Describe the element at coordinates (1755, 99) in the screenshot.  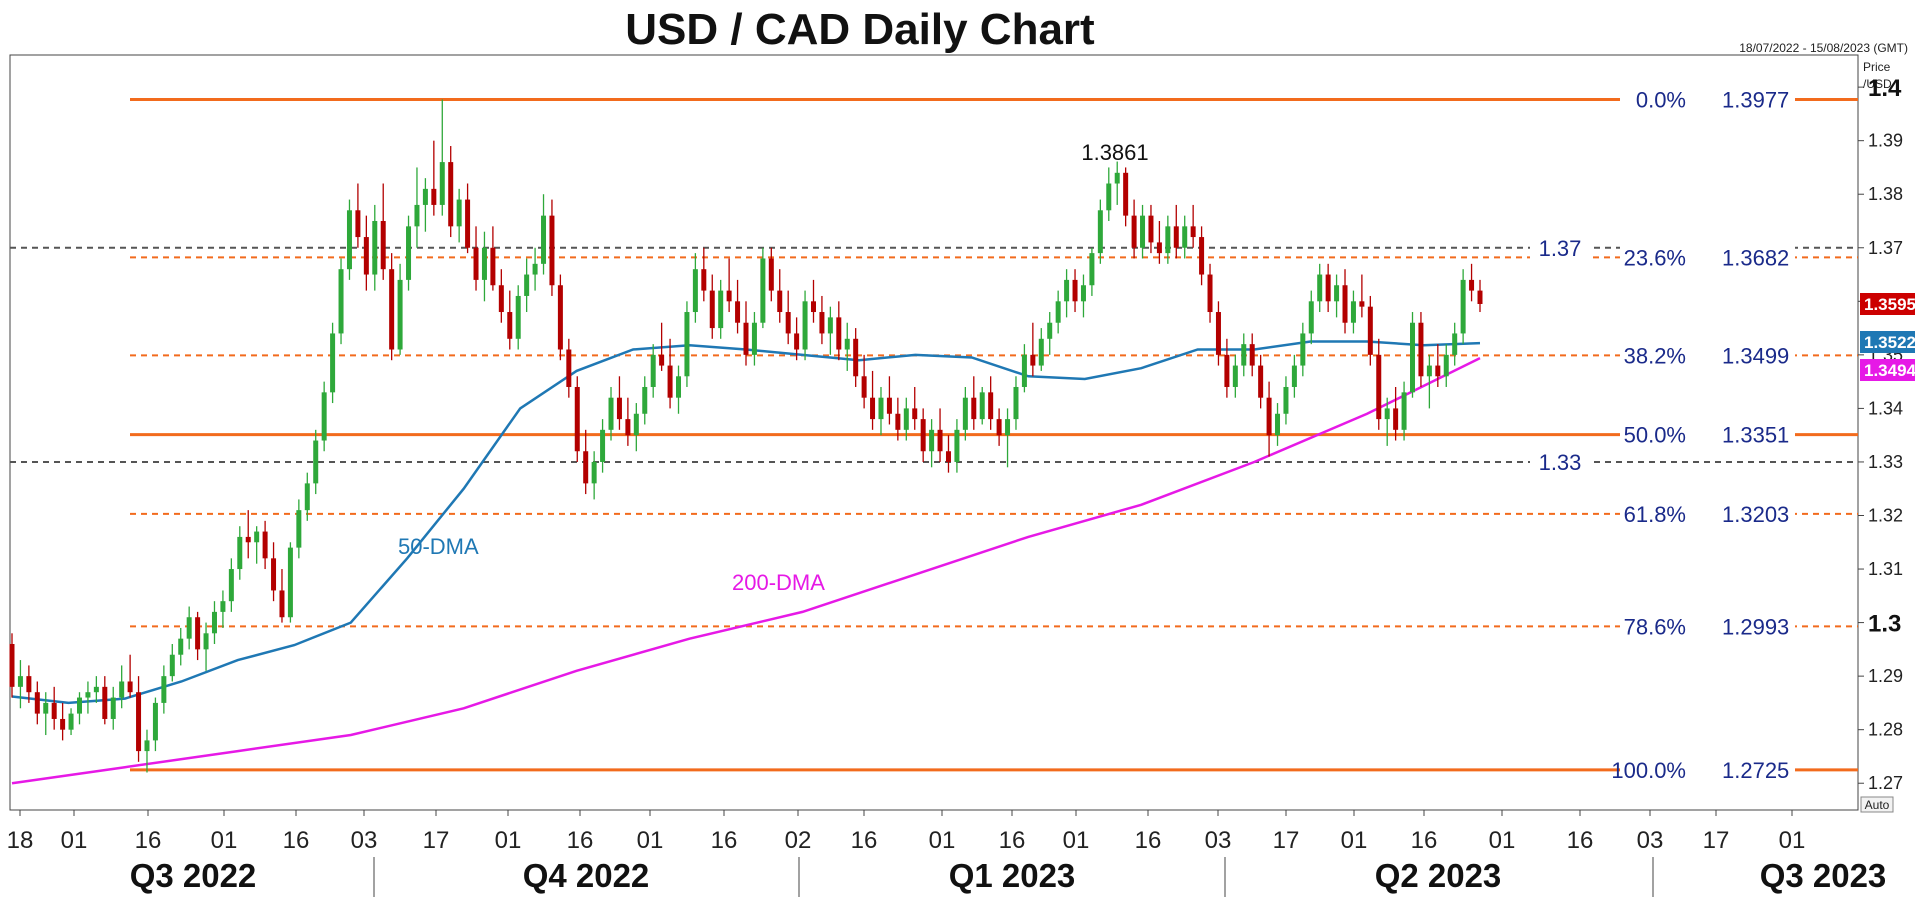
I see `fib-value-label-0: 1.3977` at that location.